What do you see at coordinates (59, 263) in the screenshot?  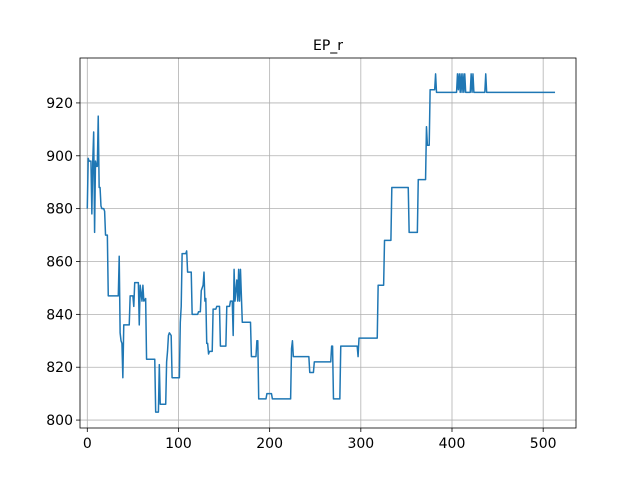 I see `y-tick-label: 860` at bounding box center [59, 263].